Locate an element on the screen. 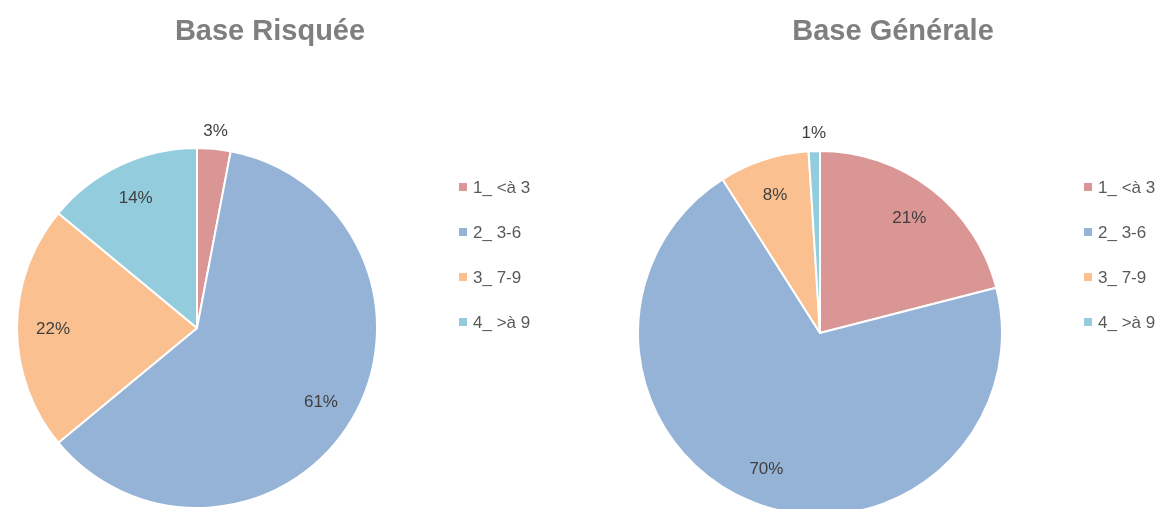  data-label: 3% is located at coordinates (215, 131).